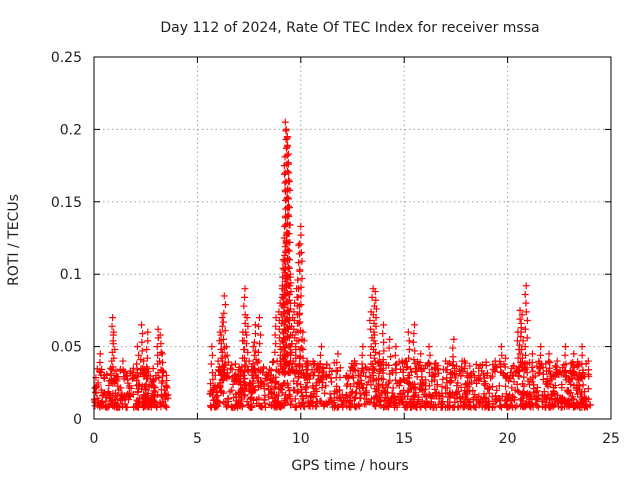 This screenshot has width=640, height=480. Describe the element at coordinates (197, 439) in the screenshot. I see `x-tick-label: 5` at that location.